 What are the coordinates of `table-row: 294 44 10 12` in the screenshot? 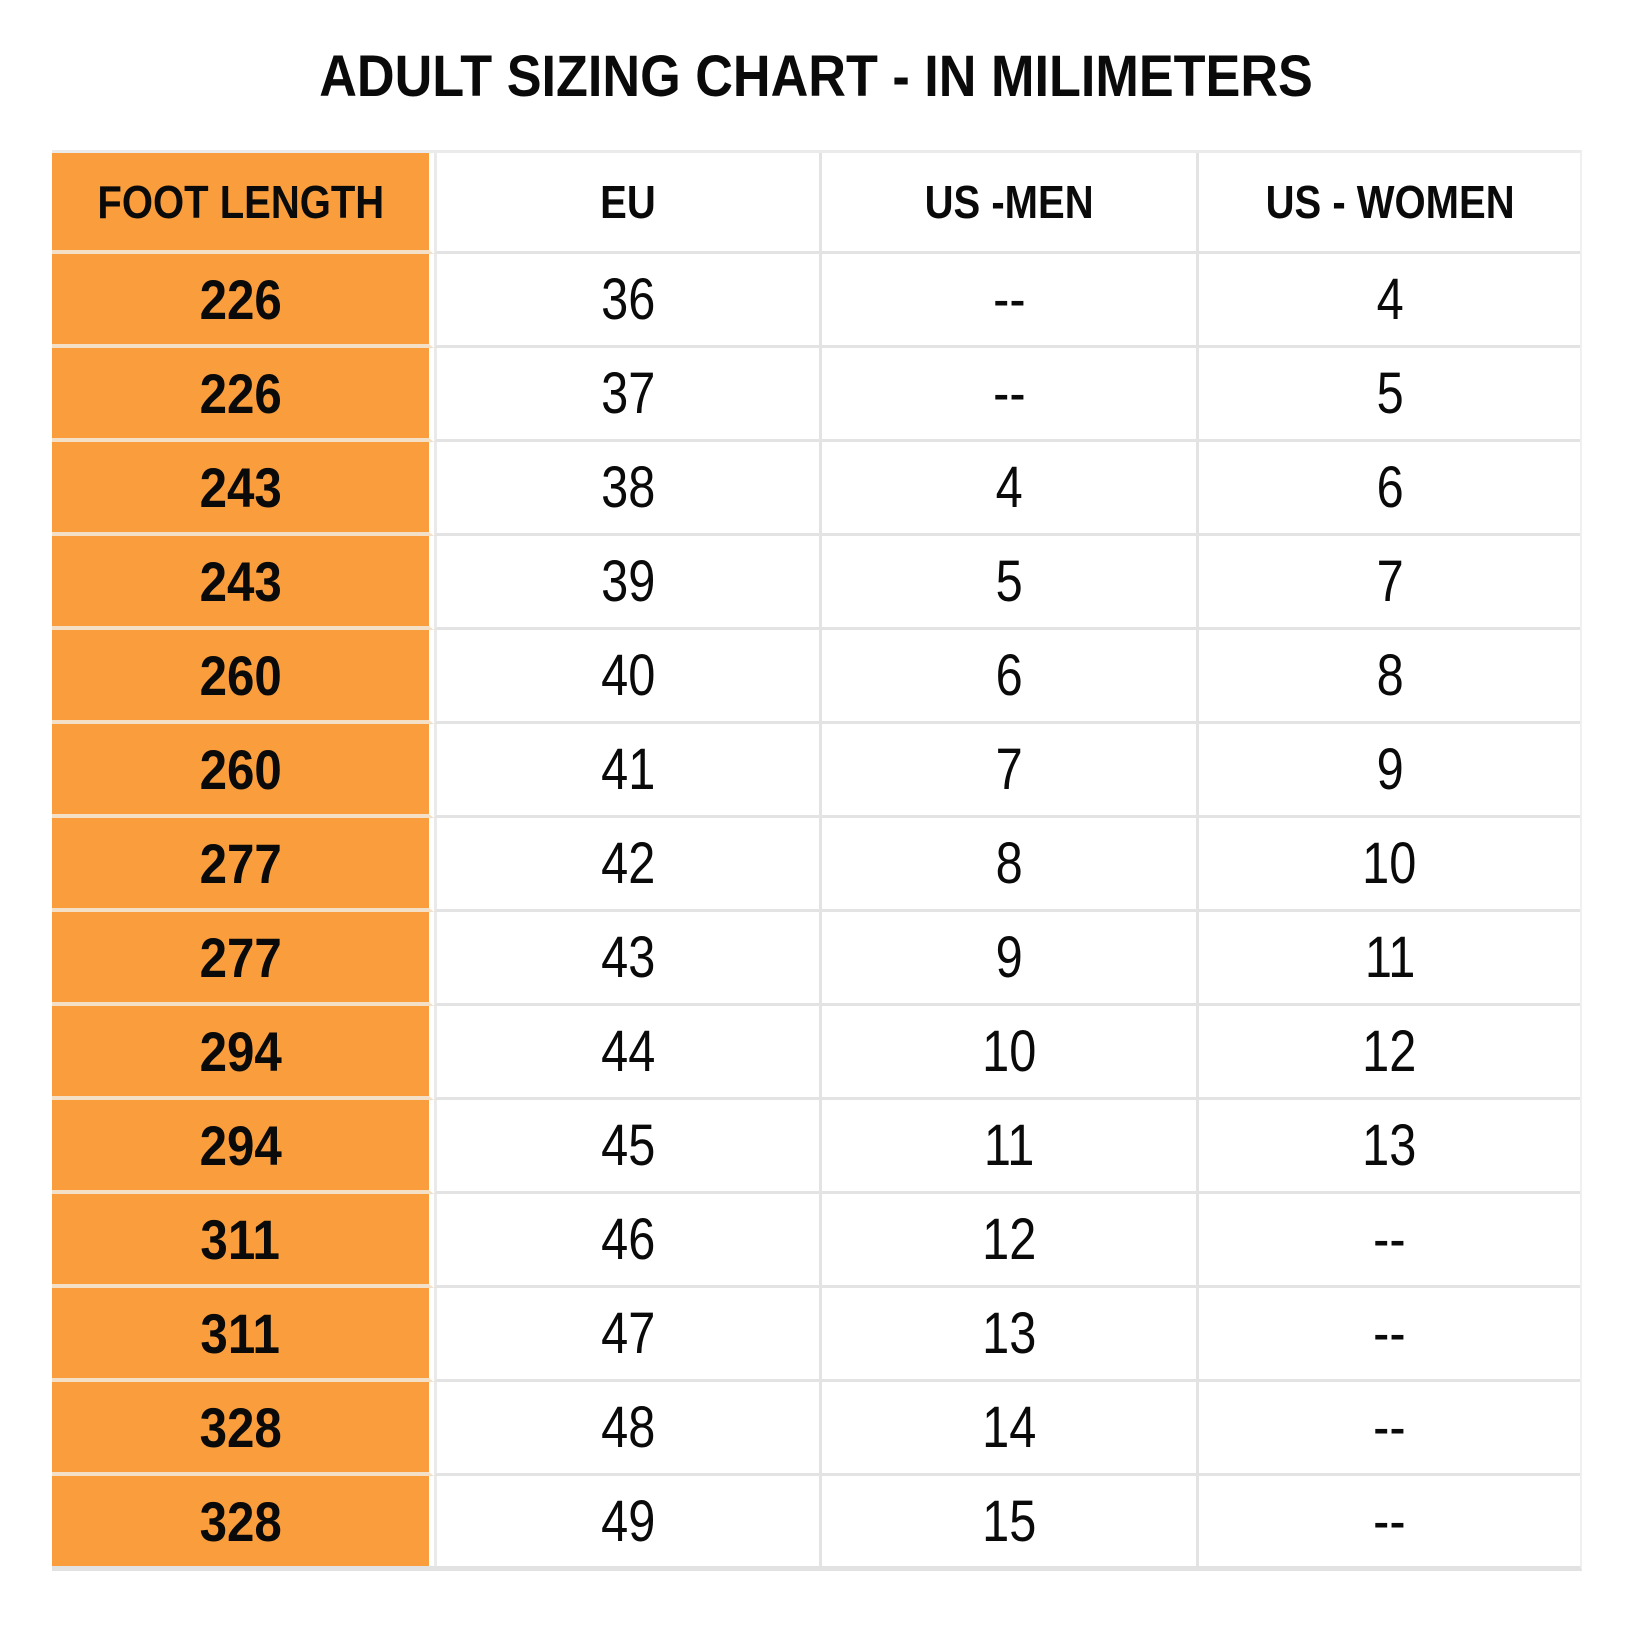 It's located at (816, 1053).